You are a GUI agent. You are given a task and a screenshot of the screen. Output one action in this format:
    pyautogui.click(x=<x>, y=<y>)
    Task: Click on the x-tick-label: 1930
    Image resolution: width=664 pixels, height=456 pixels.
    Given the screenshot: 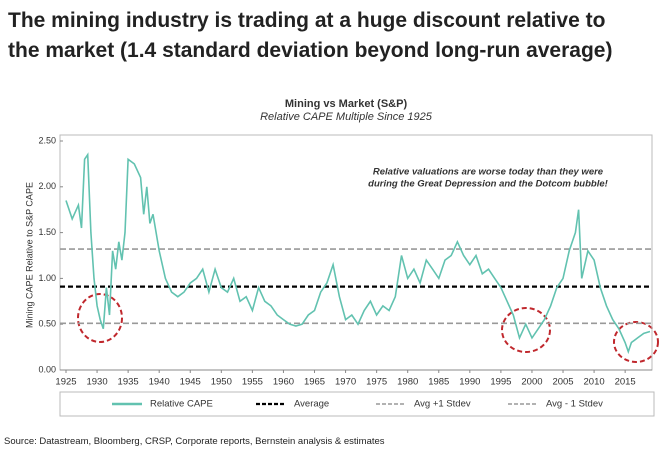 What is the action you would take?
    pyautogui.click(x=96, y=382)
    